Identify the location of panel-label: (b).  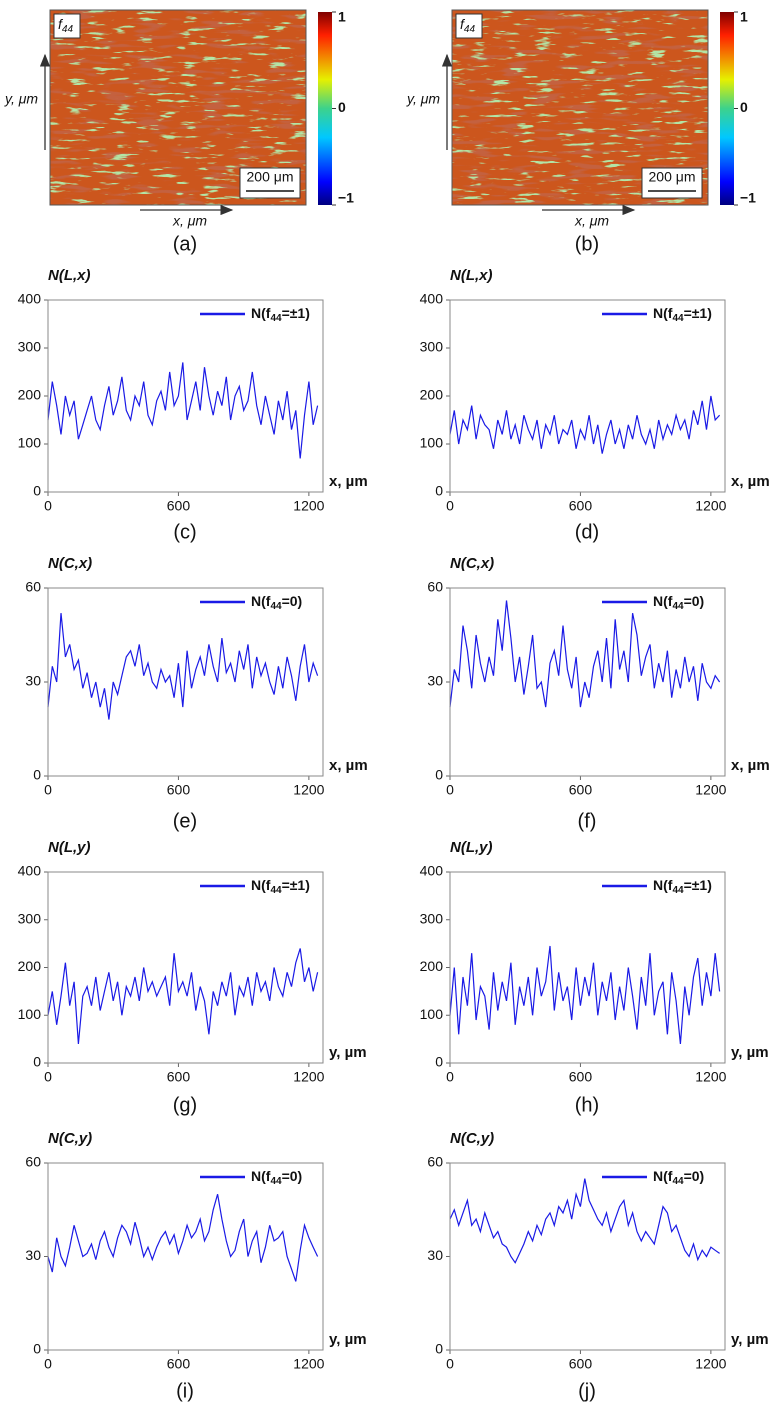
(587, 244).